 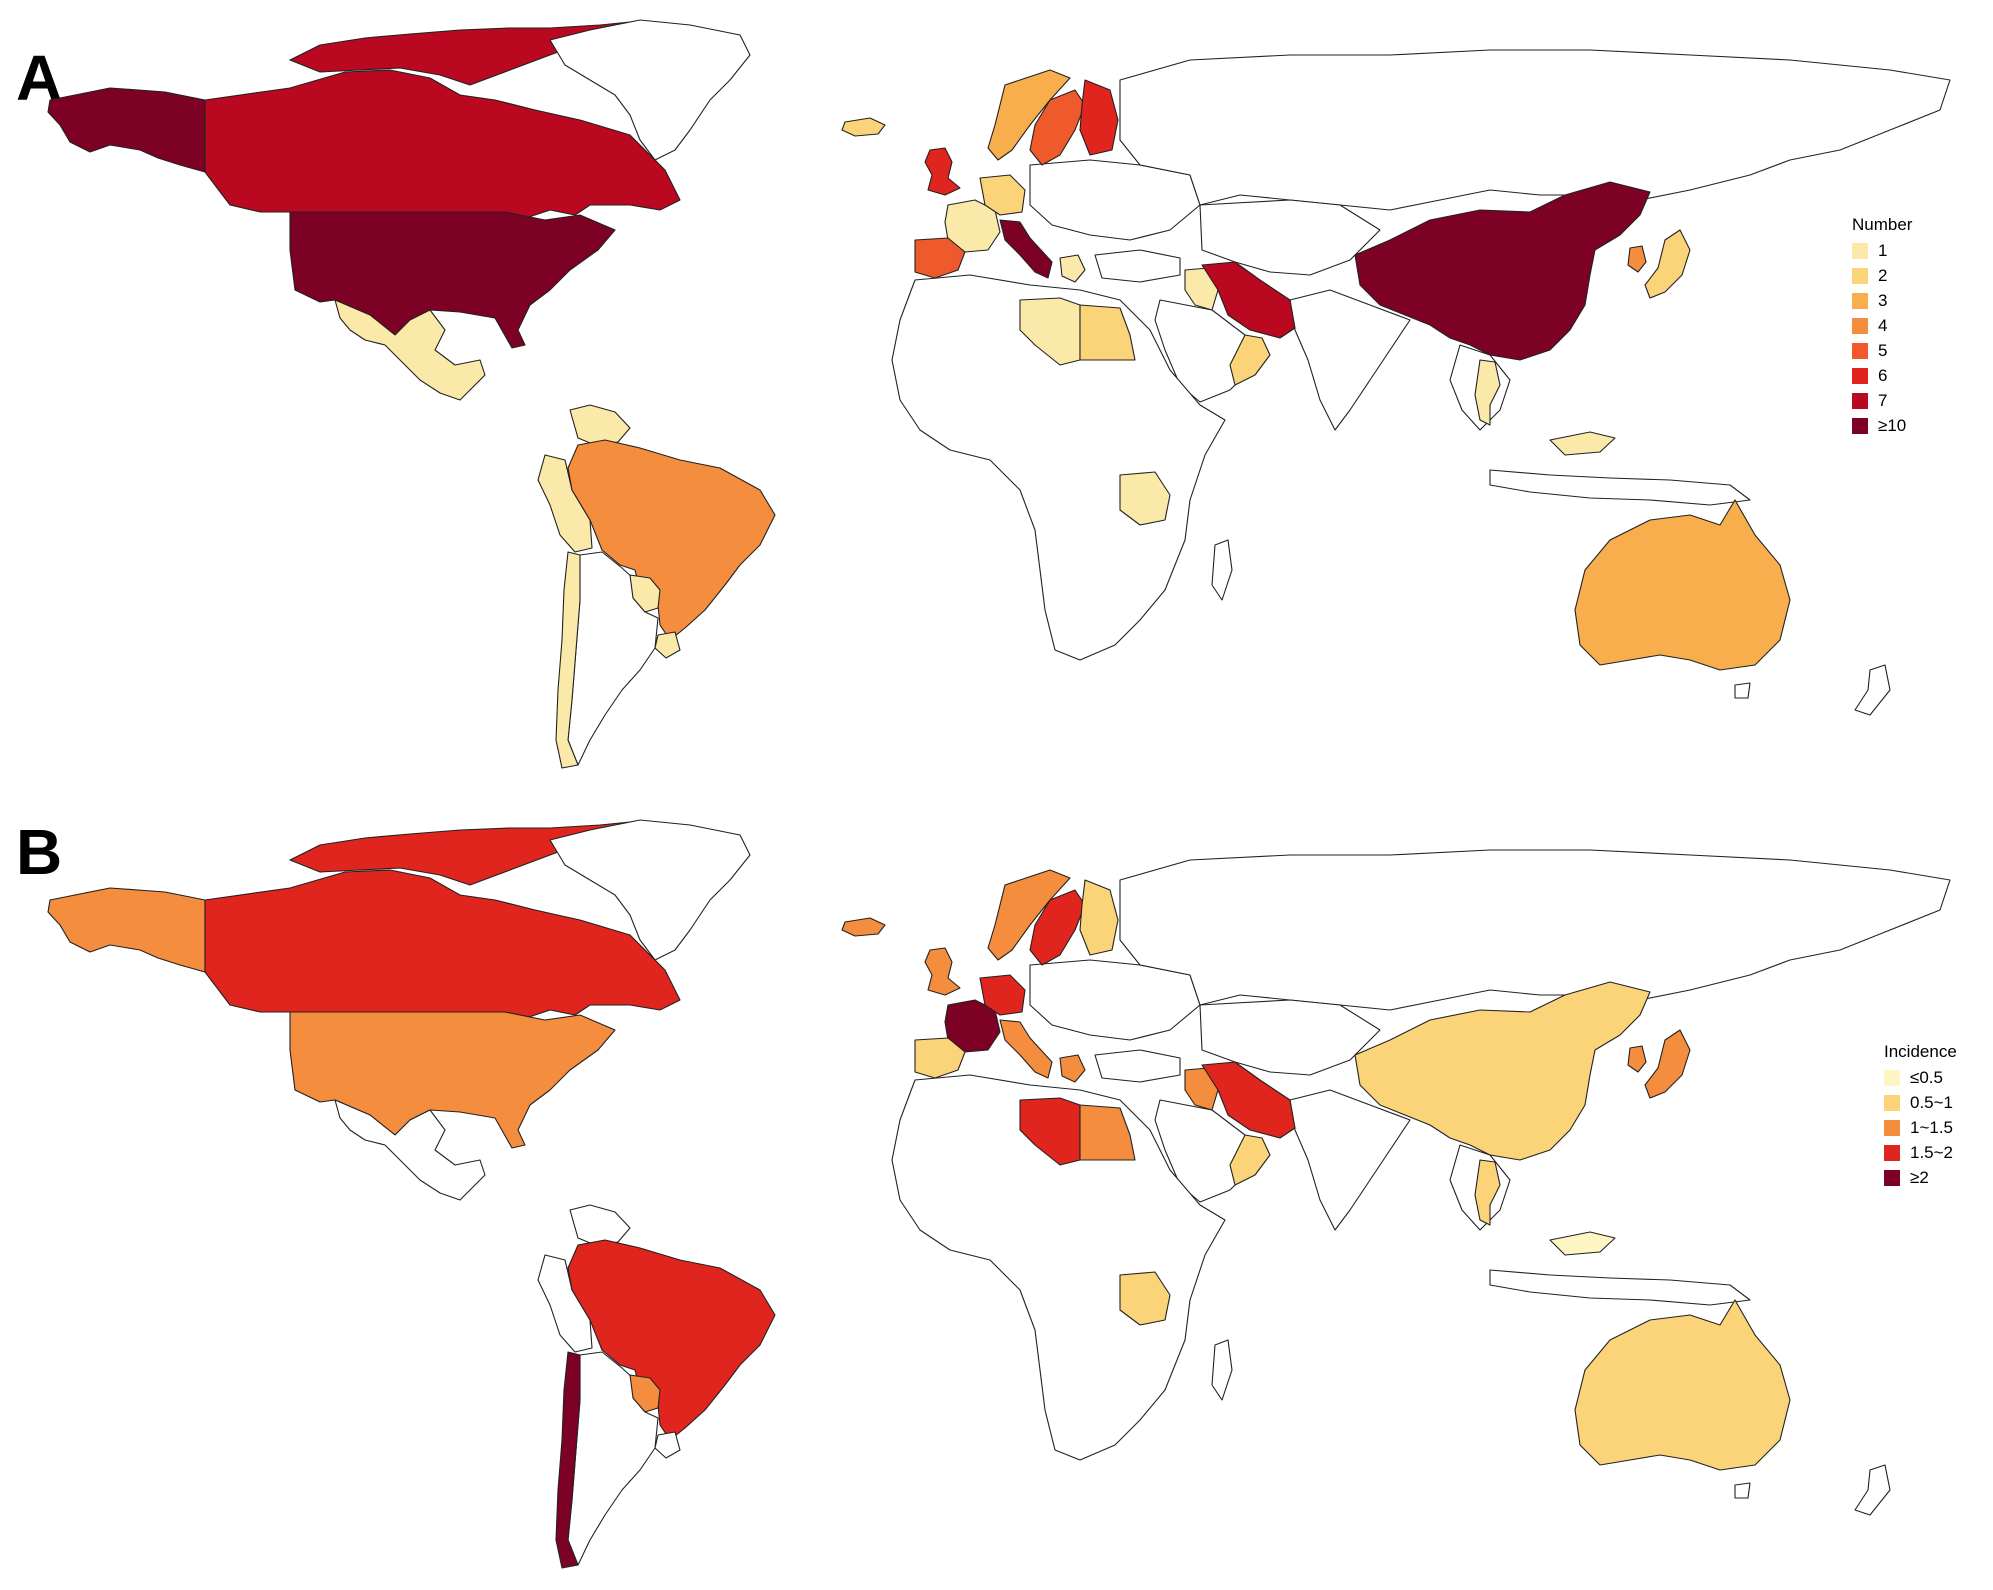 I want to click on region-greece, so click(x=1072, y=1068).